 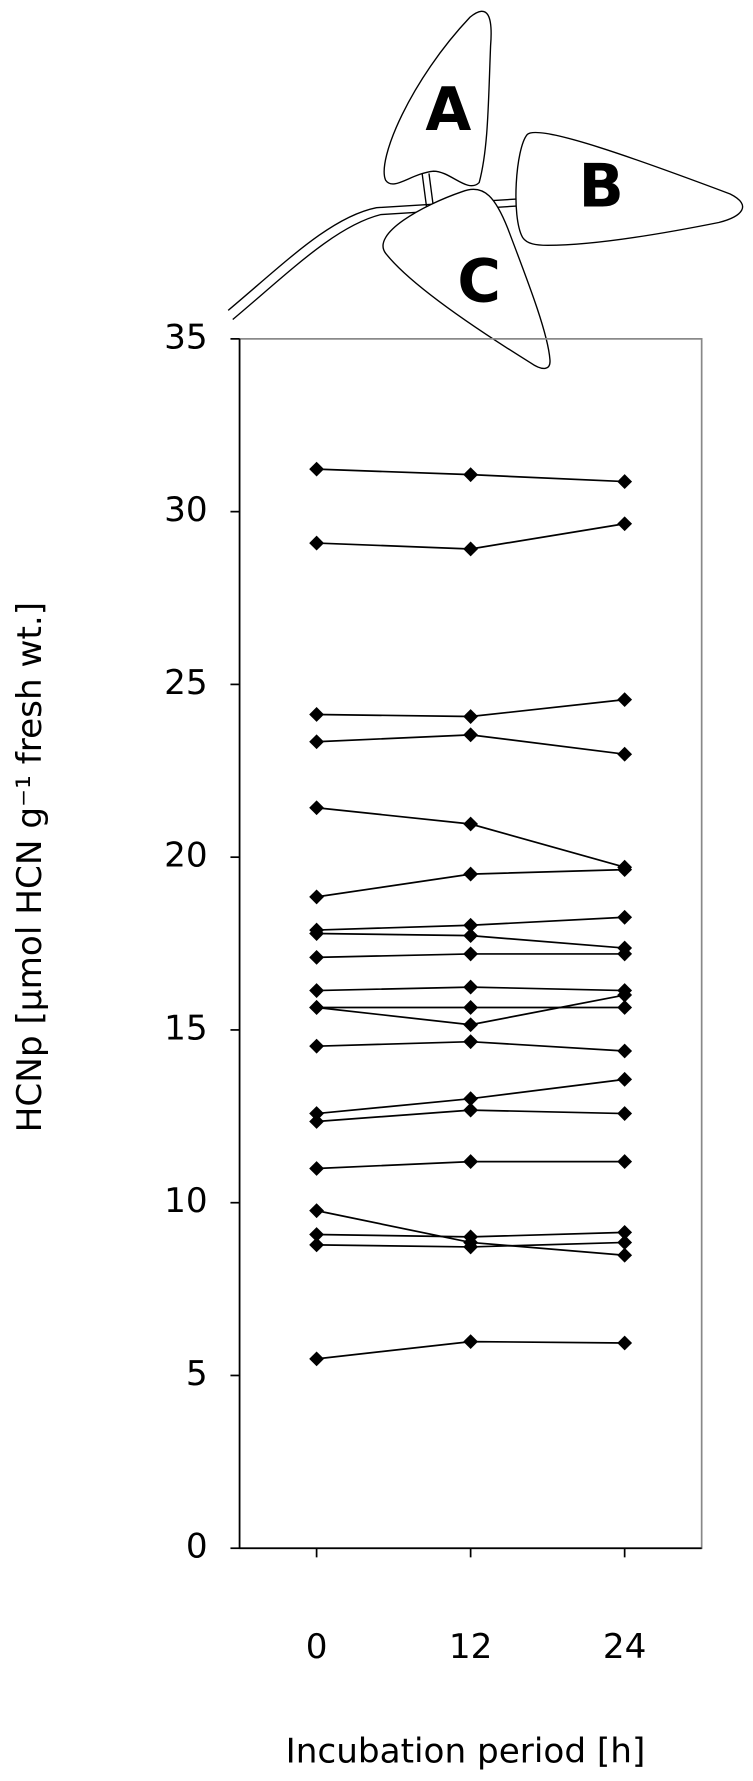 I want to click on y-tick-label: 30, so click(x=186, y=510).